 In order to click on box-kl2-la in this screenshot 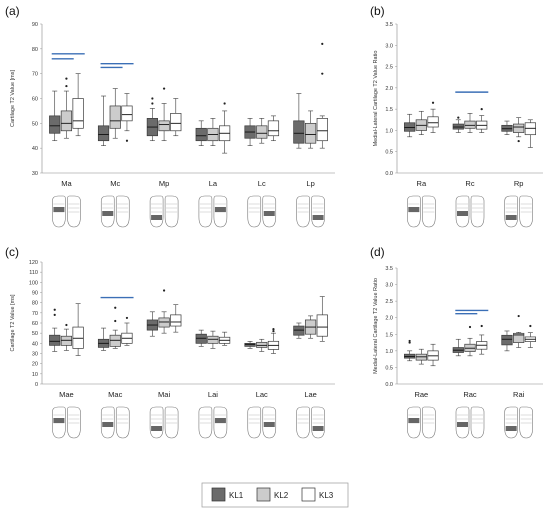, I will do `click(213, 132)`.